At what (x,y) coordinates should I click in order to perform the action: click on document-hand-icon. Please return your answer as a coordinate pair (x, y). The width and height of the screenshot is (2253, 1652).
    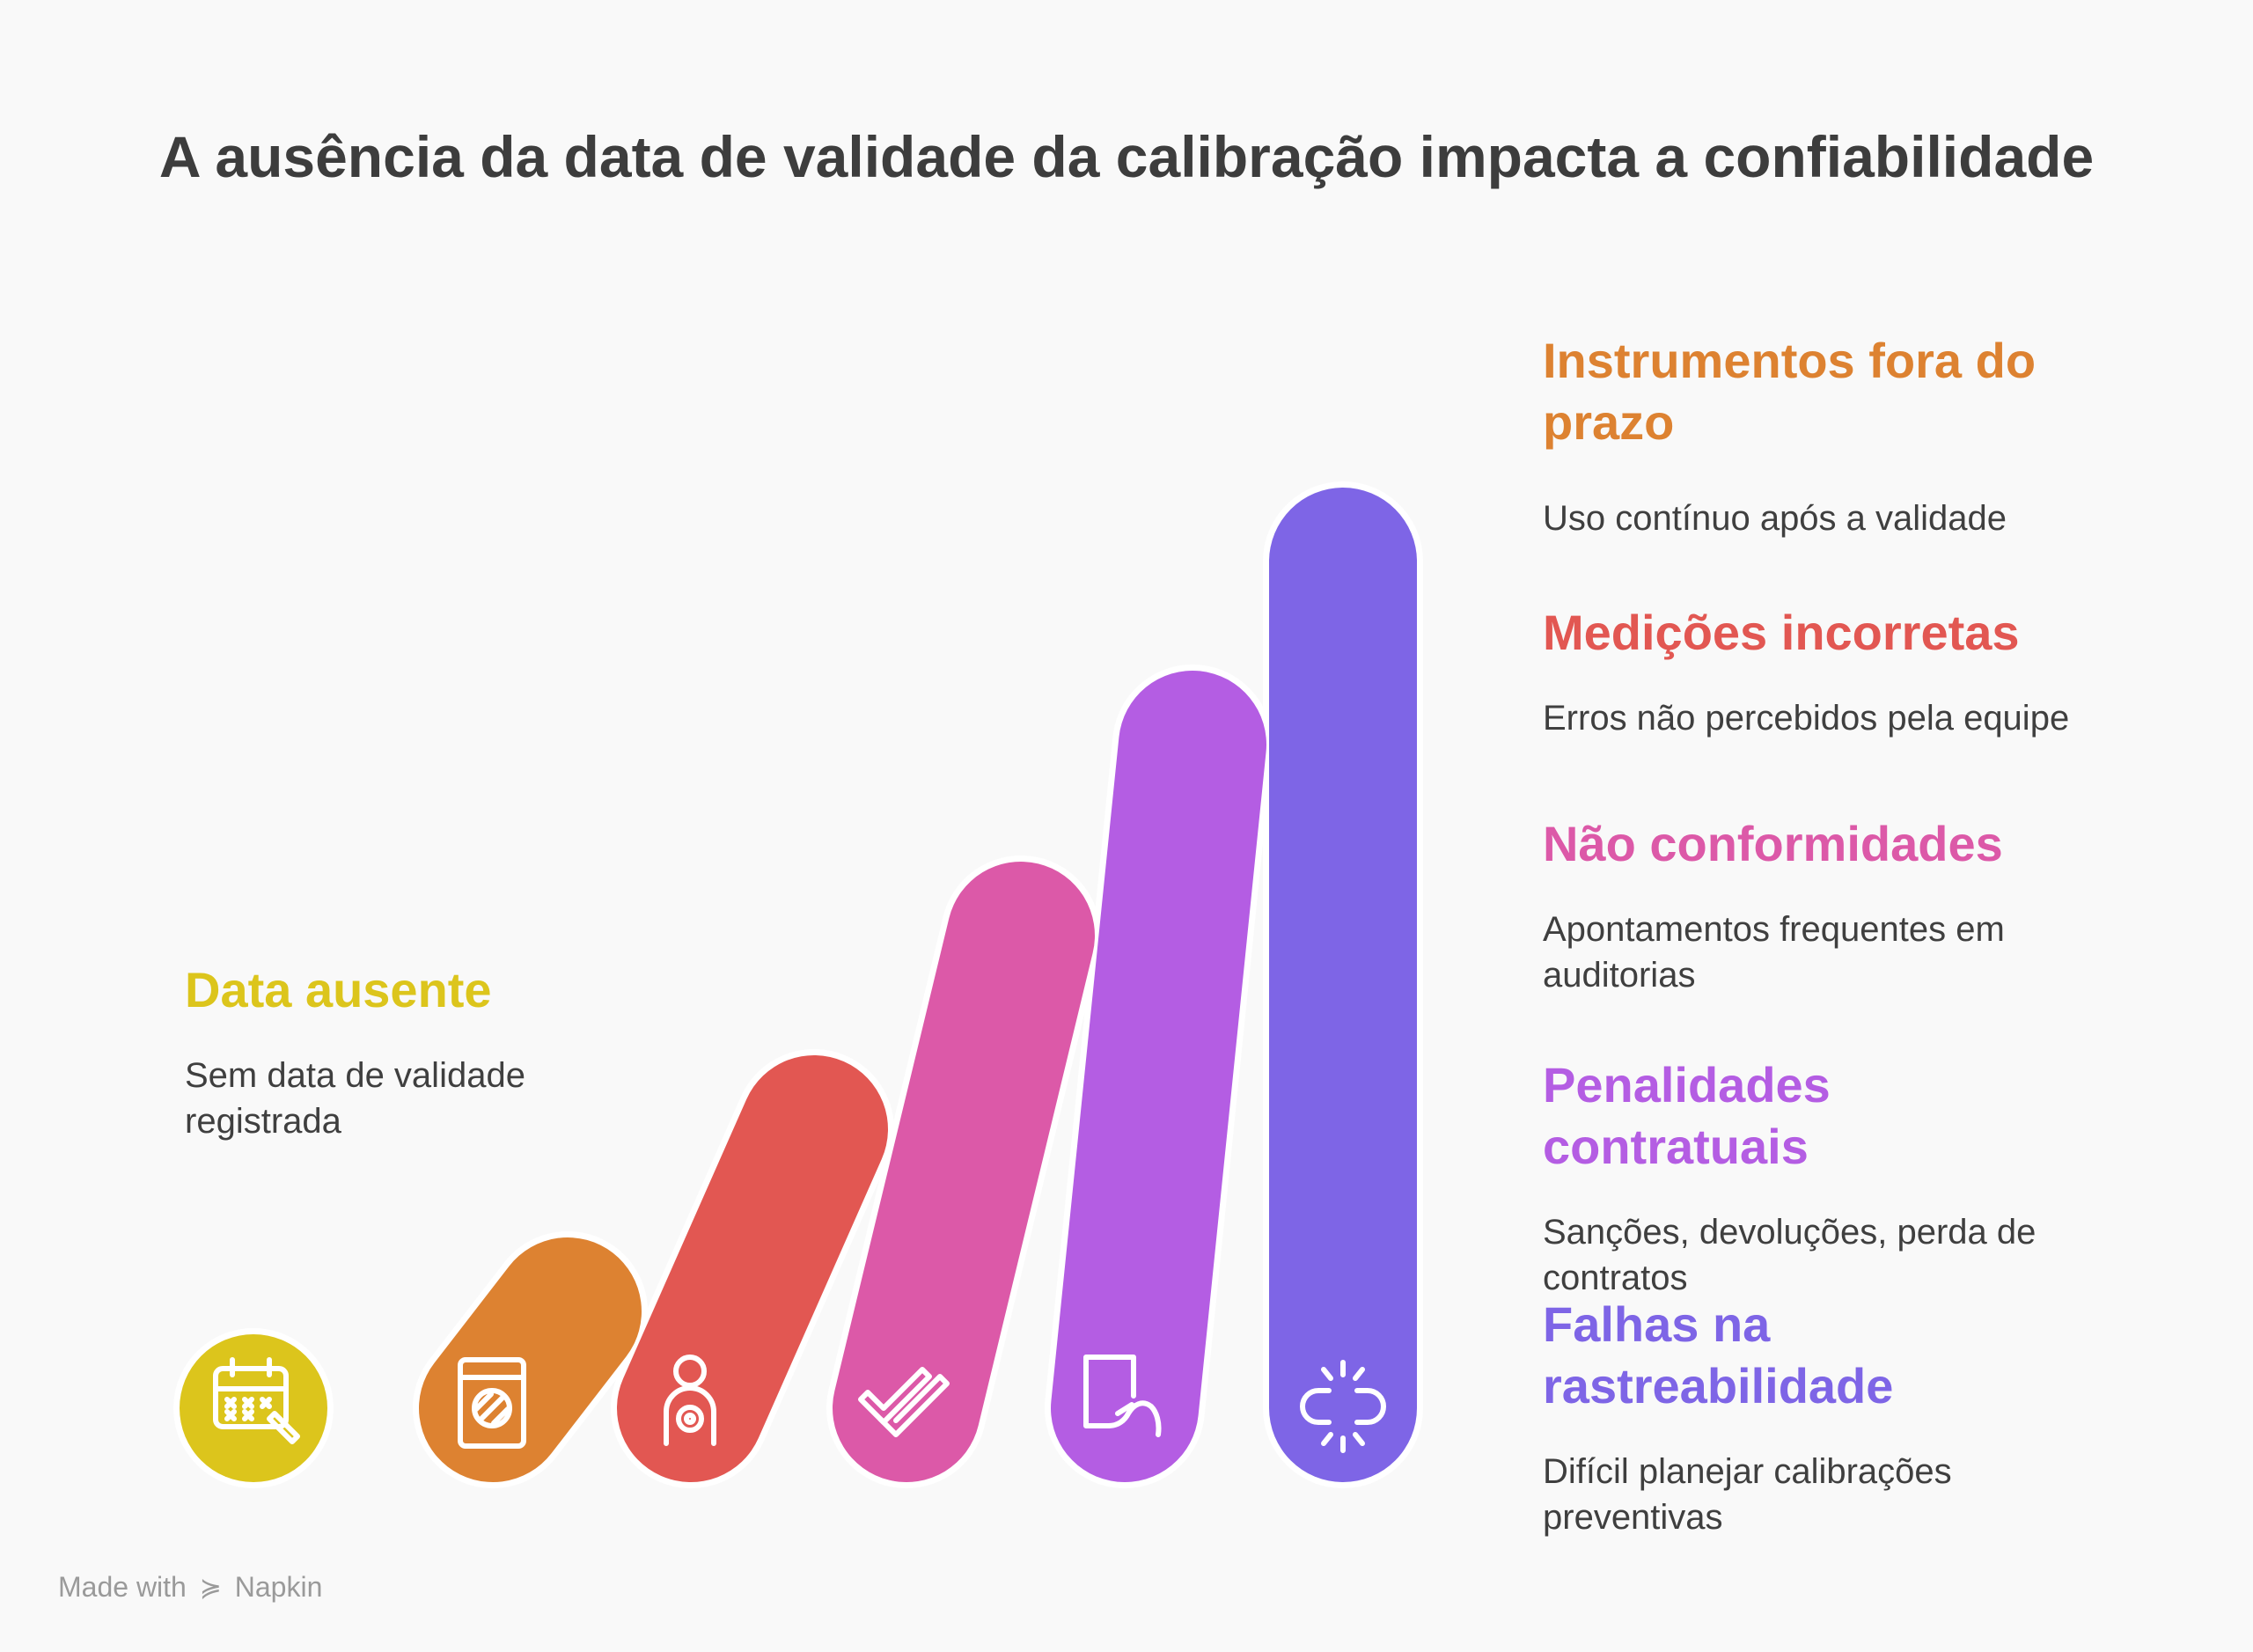
    Looking at the image, I should click on (1122, 1396).